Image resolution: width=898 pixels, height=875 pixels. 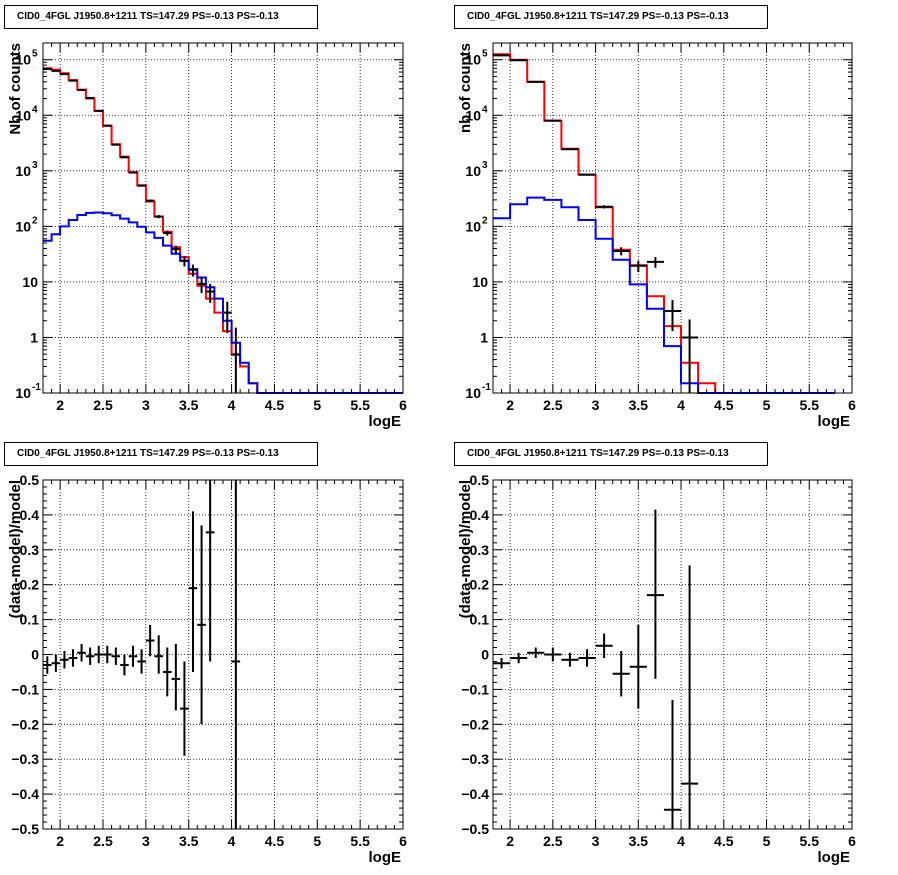 What do you see at coordinates (35, 220) in the screenshot?
I see `y-tick-exponent: 2` at bounding box center [35, 220].